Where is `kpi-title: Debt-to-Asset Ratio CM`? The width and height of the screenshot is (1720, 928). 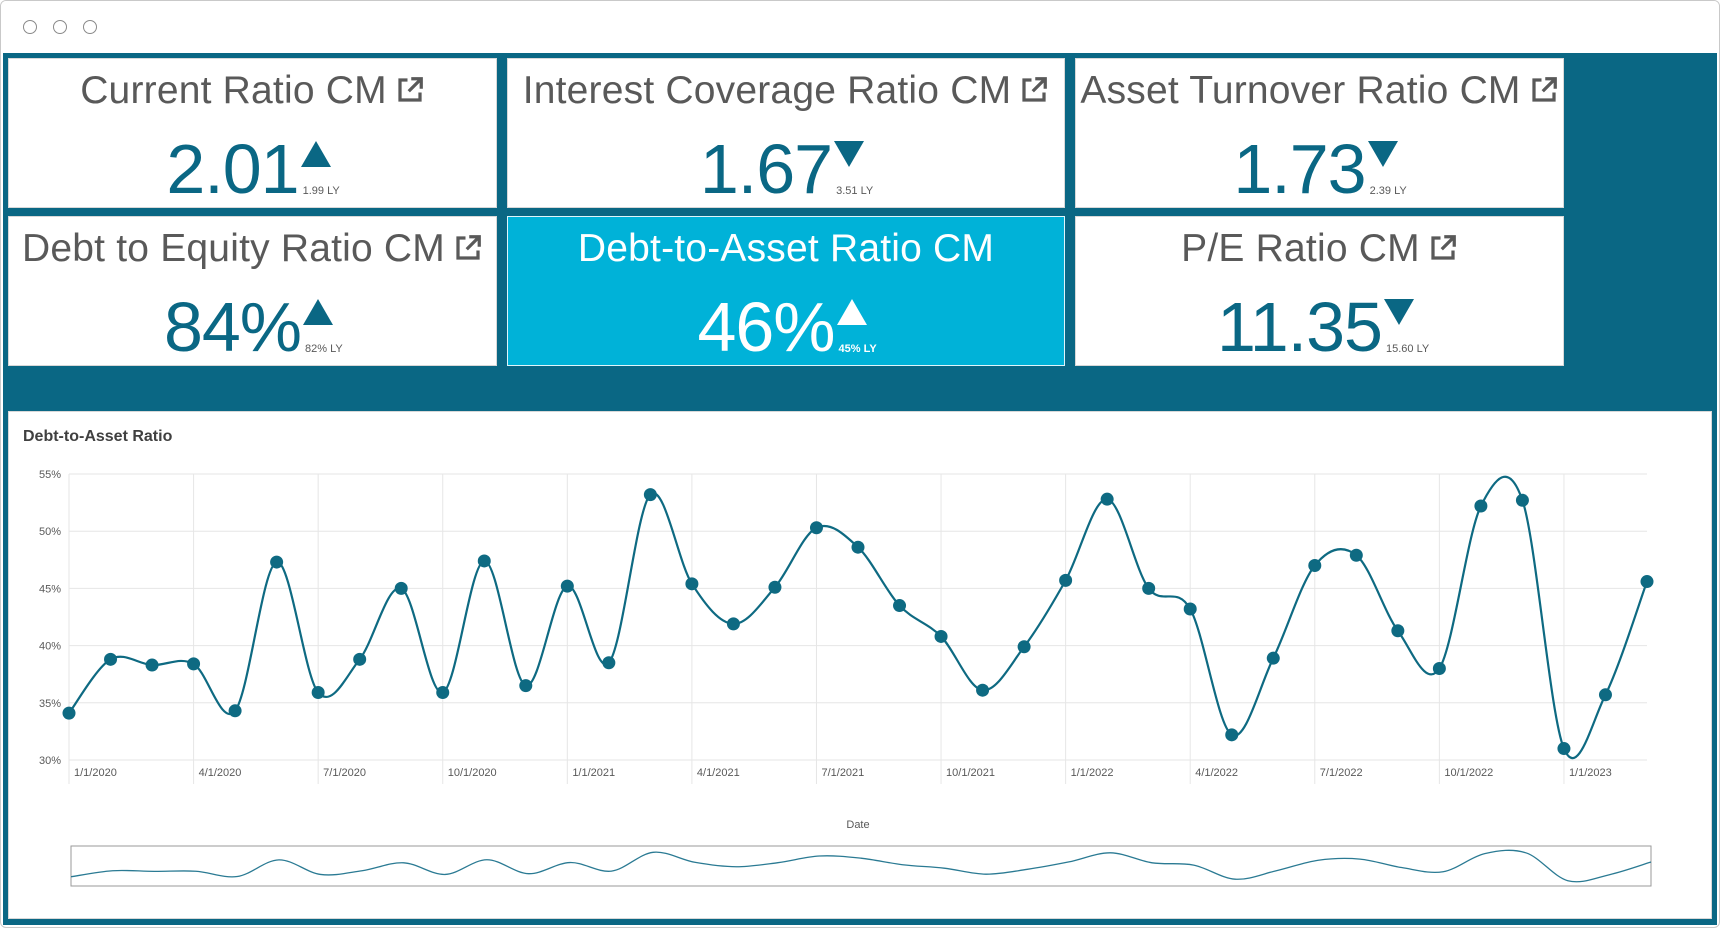
kpi-title: Debt-to-Asset Ratio CM is located at coordinates (786, 248).